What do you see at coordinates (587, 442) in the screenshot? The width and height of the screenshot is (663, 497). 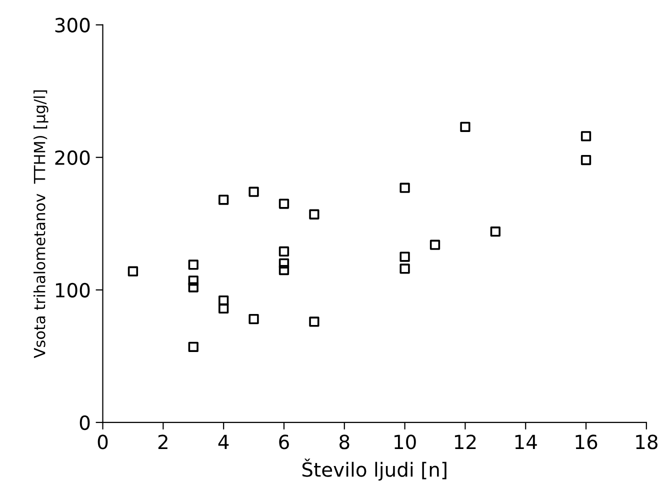 I see `x-tick-label: 16` at bounding box center [587, 442].